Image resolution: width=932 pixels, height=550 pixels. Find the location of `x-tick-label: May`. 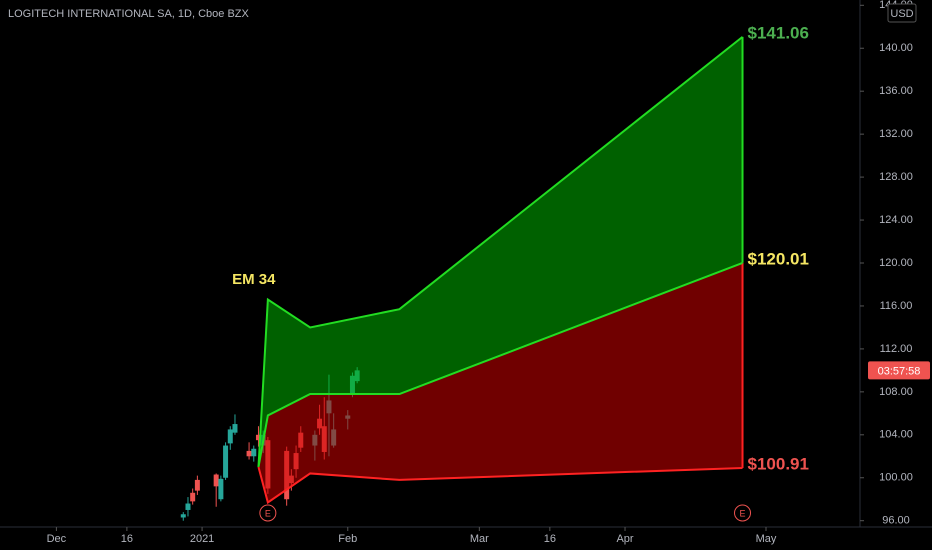

x-tick-label: May is located at coordinates (766, 539).